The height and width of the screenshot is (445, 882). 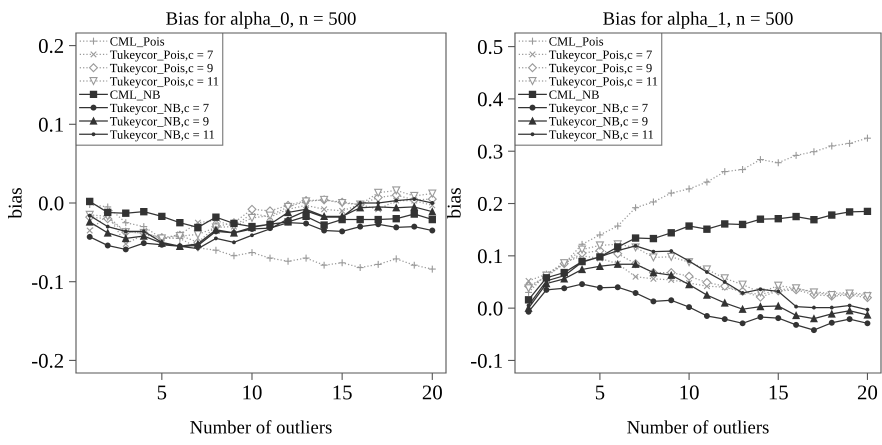 I want to click on y-tick-label: 0.3, so click(x=490, y=151).